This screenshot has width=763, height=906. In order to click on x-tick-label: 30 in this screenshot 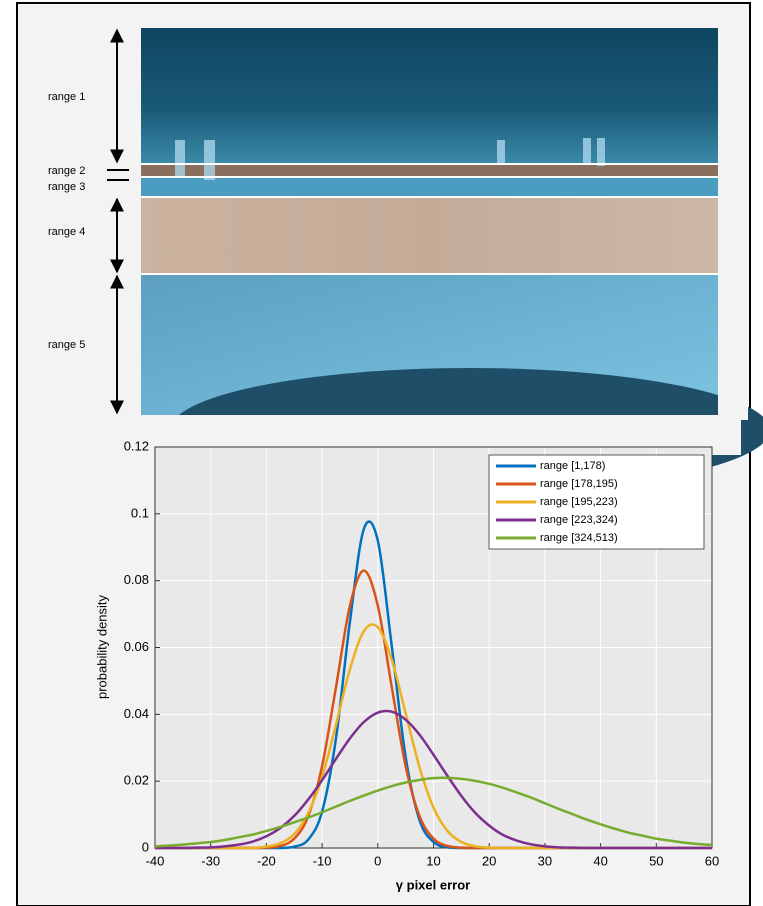, I will do `click(545, 860)`.